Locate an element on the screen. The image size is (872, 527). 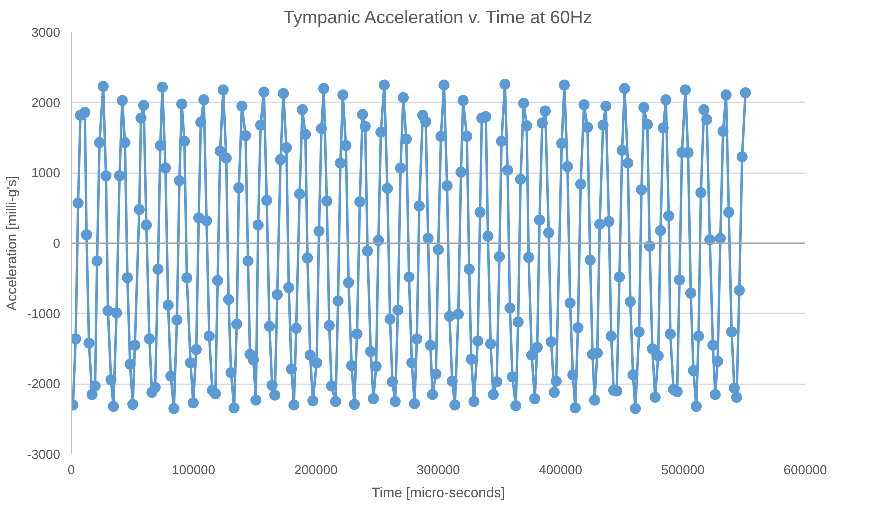
y-tick-label: -3000 is located at coordinates (43, 454).